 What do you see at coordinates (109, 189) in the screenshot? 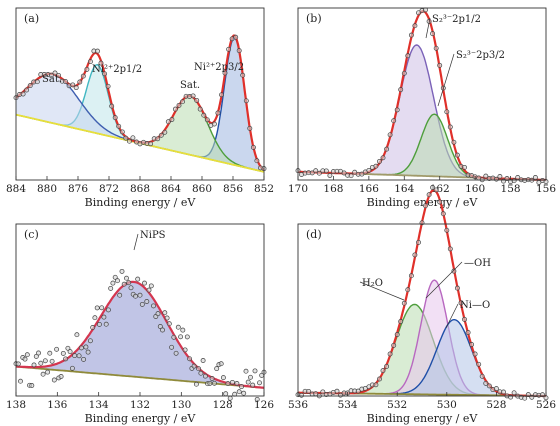
I see `x-tick-label: 872` at bounding box center [109, 189].